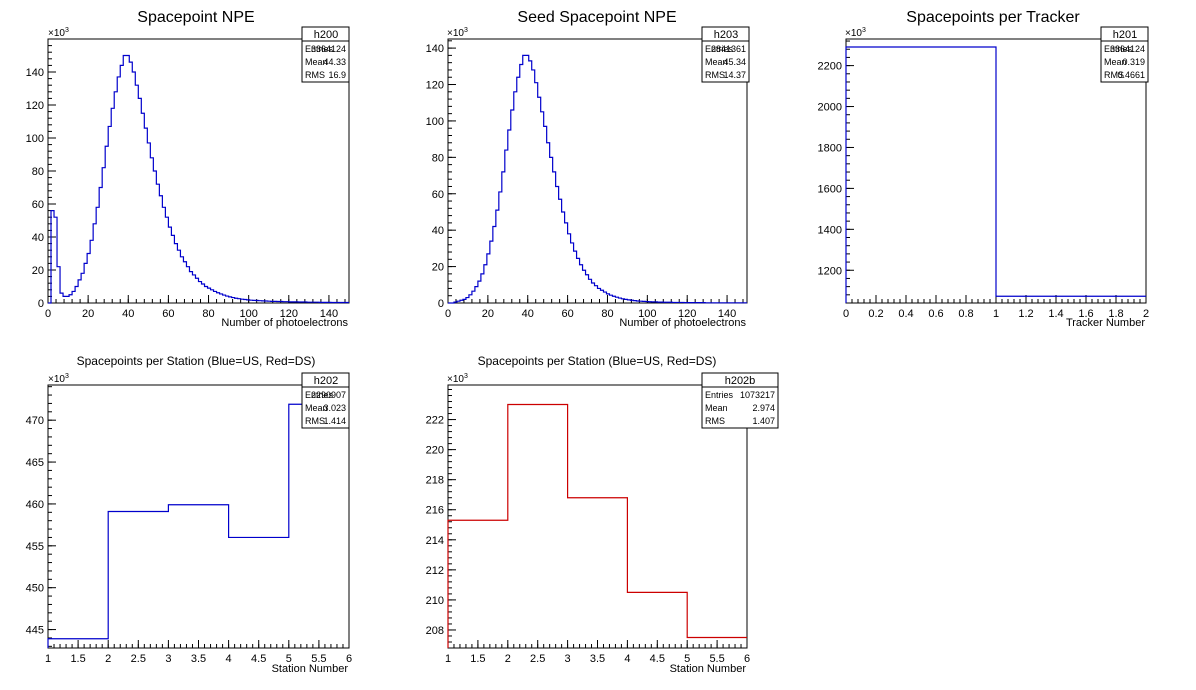 Image resolution: width=1196 pixels, height=690 pixels. I want to click on y-tick-label: 100, so click(35, 139).